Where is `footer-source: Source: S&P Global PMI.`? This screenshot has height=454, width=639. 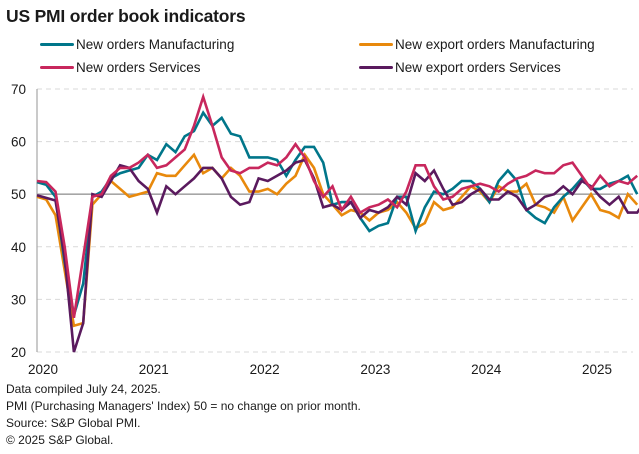 footer-source: Source: S&P Global PMI. is located at coordinates (73, 423).